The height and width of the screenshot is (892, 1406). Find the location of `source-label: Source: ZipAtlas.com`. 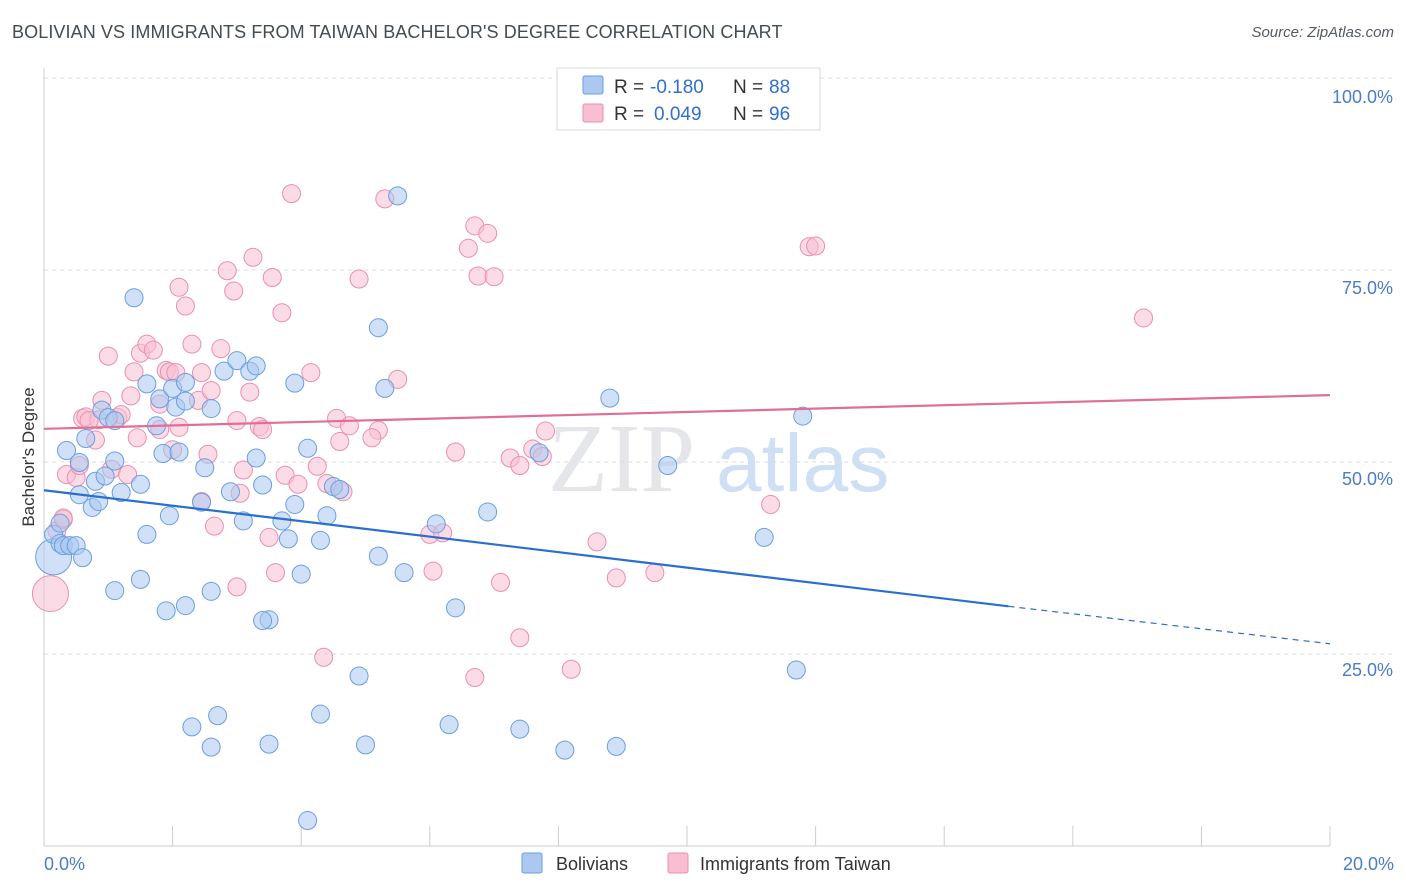

source-label: Source: ZipAtlas.com is located at coordinates (1322, 32).